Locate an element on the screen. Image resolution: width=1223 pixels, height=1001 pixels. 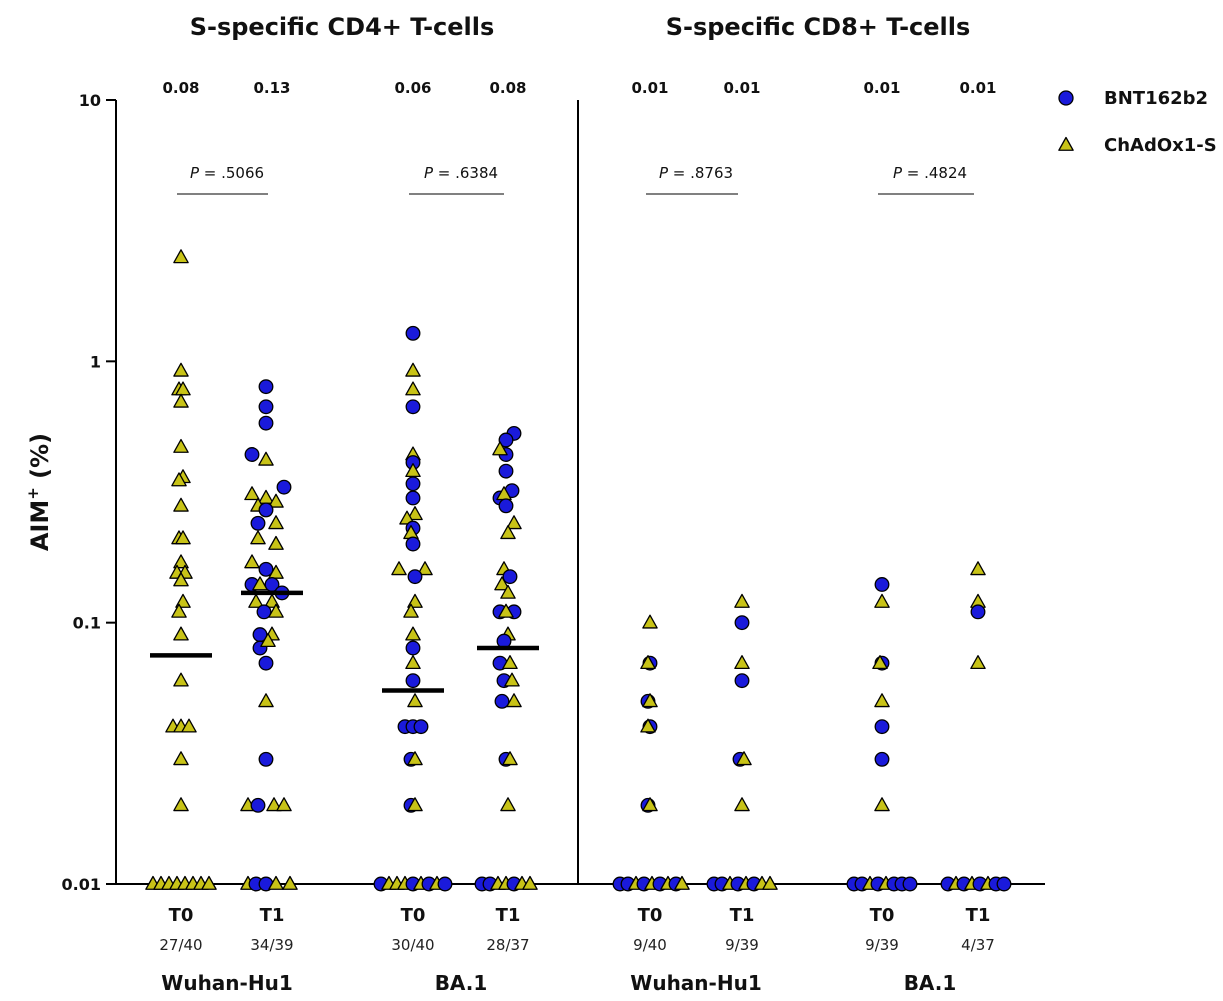
median-value-label: 0.08 is located at coordinates (507, 88).